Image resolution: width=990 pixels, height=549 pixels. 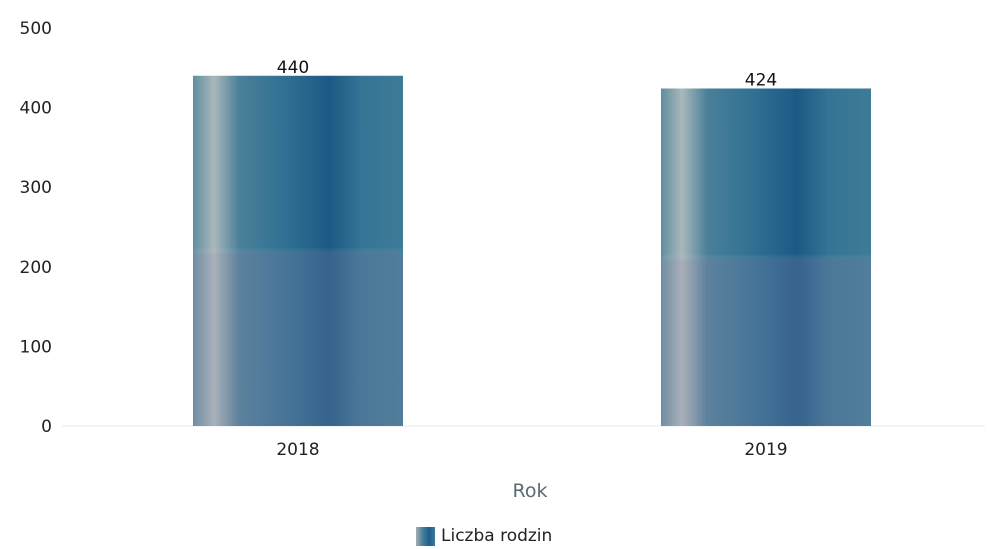 I want to click on y-tick-label: 200, so click(x=36, y=268).